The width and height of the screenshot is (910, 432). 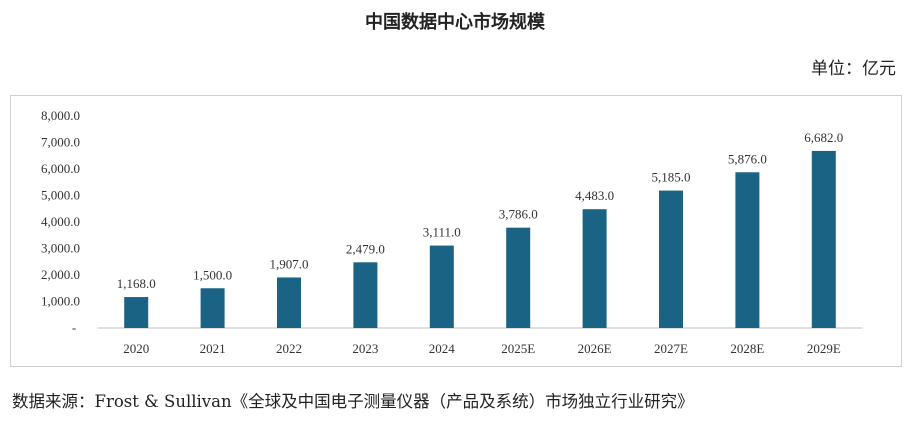 I want to click on y-tick-label: -, so click(x=74, y=327).